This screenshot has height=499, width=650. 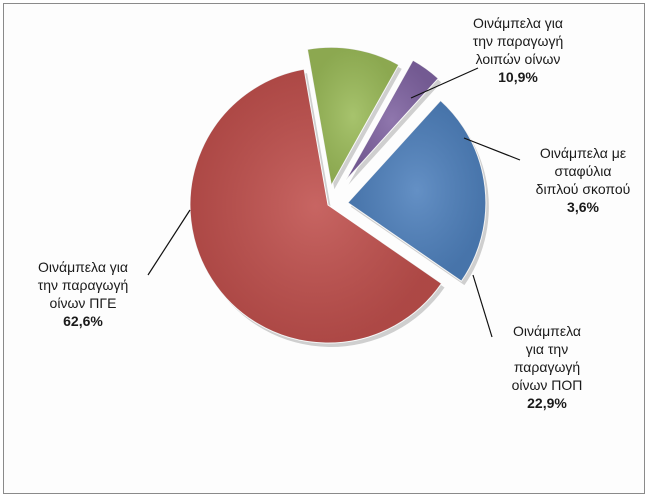 I want to click on slice-label-dual-purpose-value: 3,6%, so click(x=583, y=207).